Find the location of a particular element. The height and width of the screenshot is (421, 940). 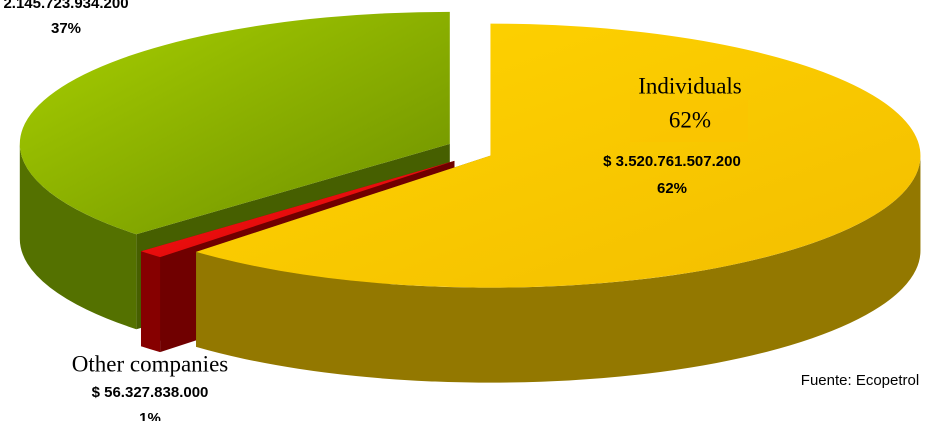

slice-label: Individuals is located at coordinates (690, 85).